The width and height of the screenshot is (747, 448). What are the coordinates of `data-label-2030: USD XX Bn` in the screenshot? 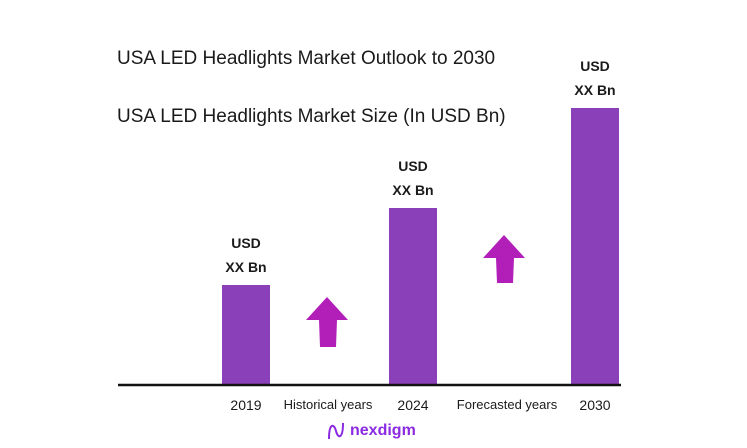 It's located at (595, 78).